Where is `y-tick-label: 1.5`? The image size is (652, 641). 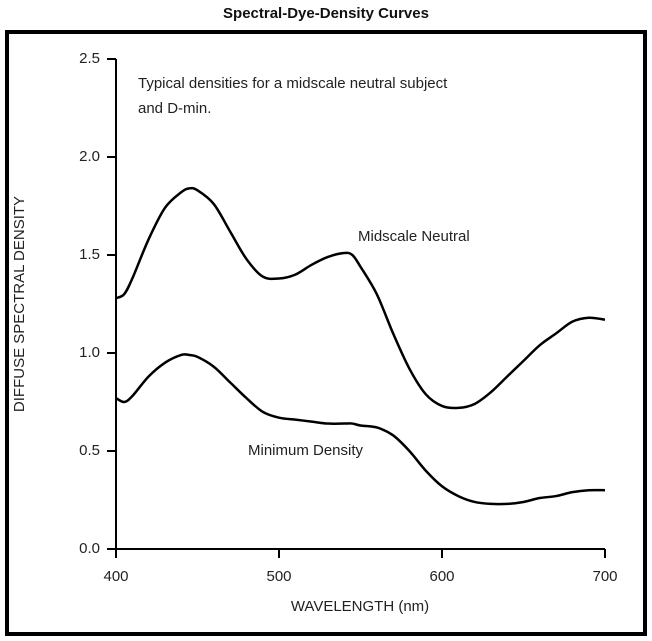 y-tick-label: 1.5 is located at coordinates (89, 254).